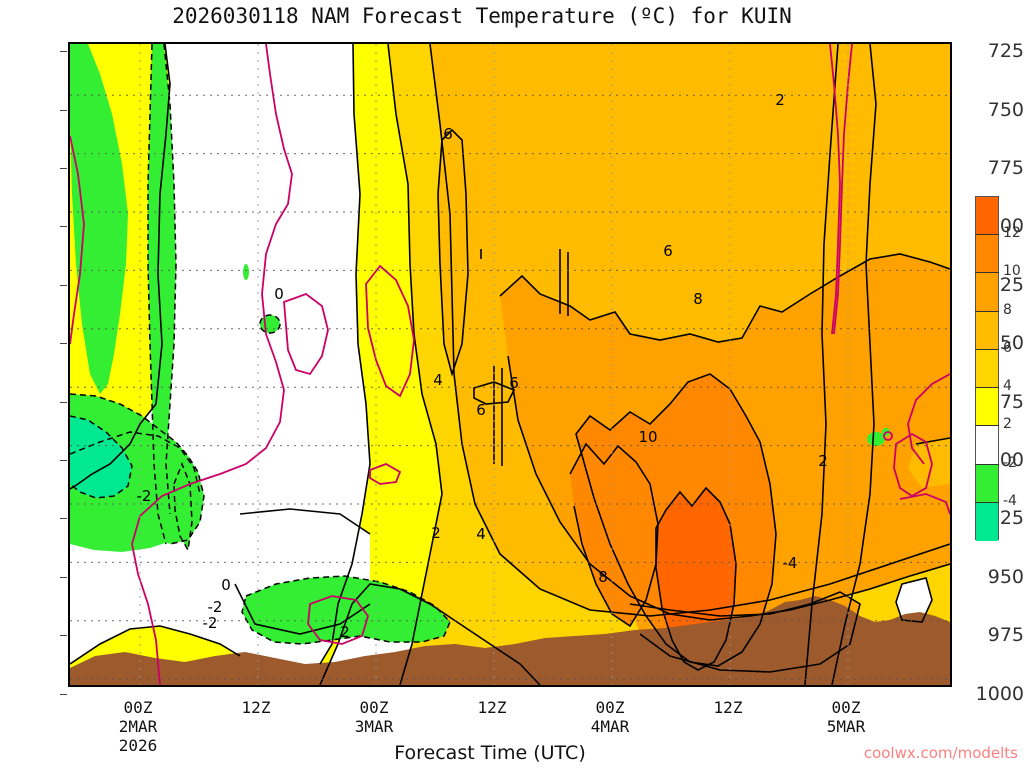 The image size is (1024, 768). I want to click on colorbar-tick-label: 12, so click(1012, 233).